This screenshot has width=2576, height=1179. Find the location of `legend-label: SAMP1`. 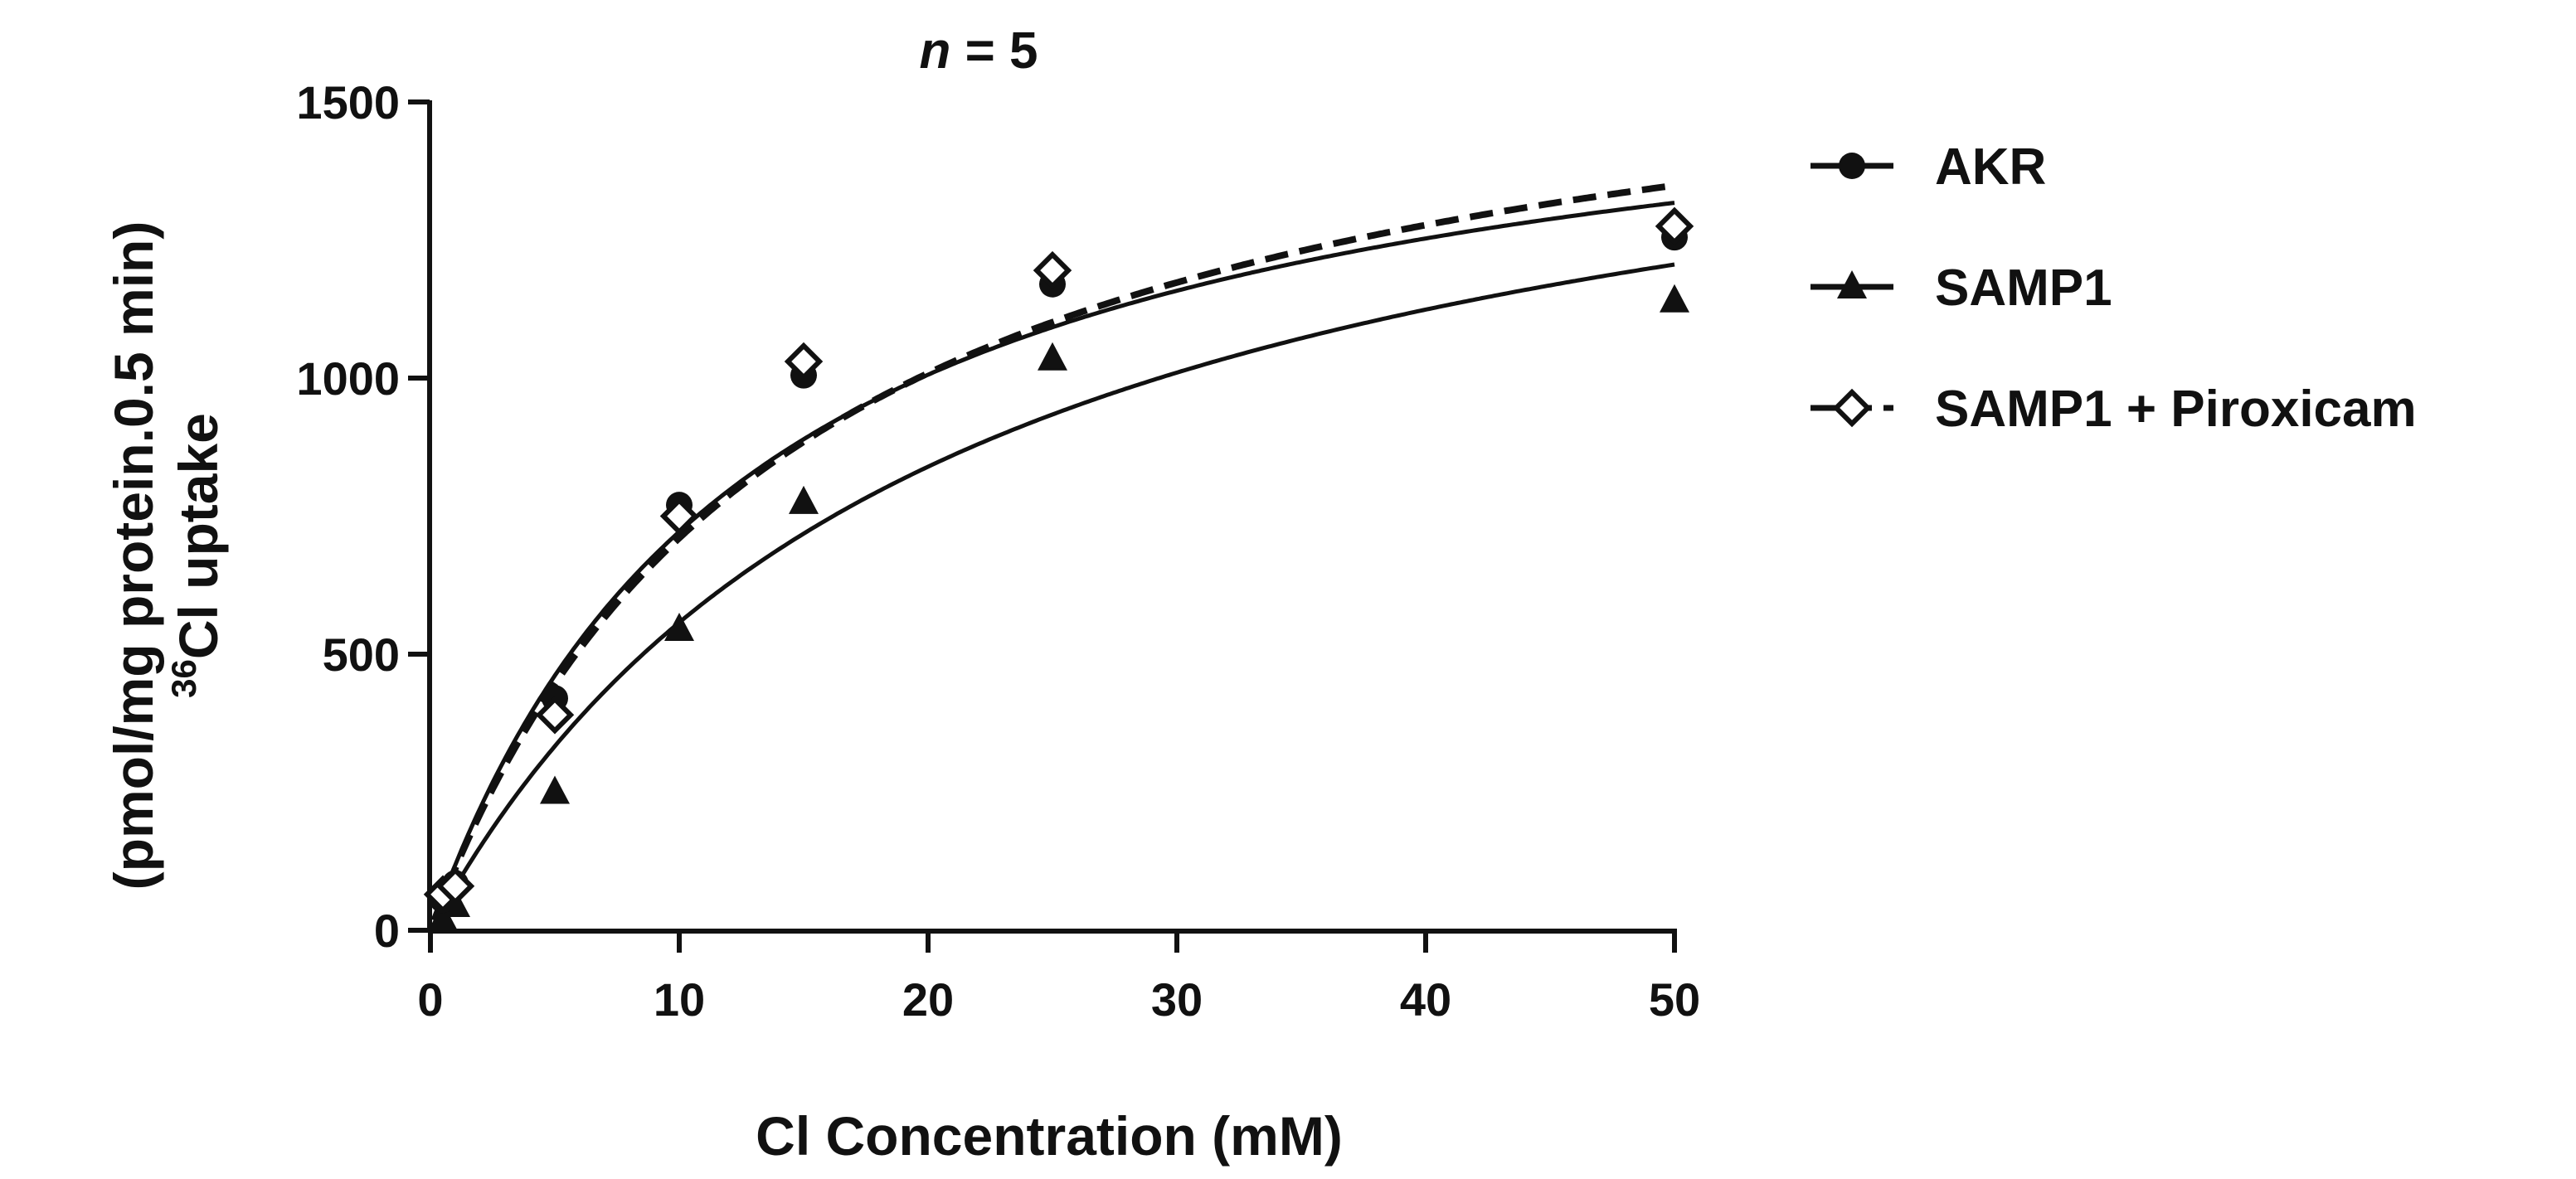

legend-label: SAMP1 is located at coordinates (2024, 288).